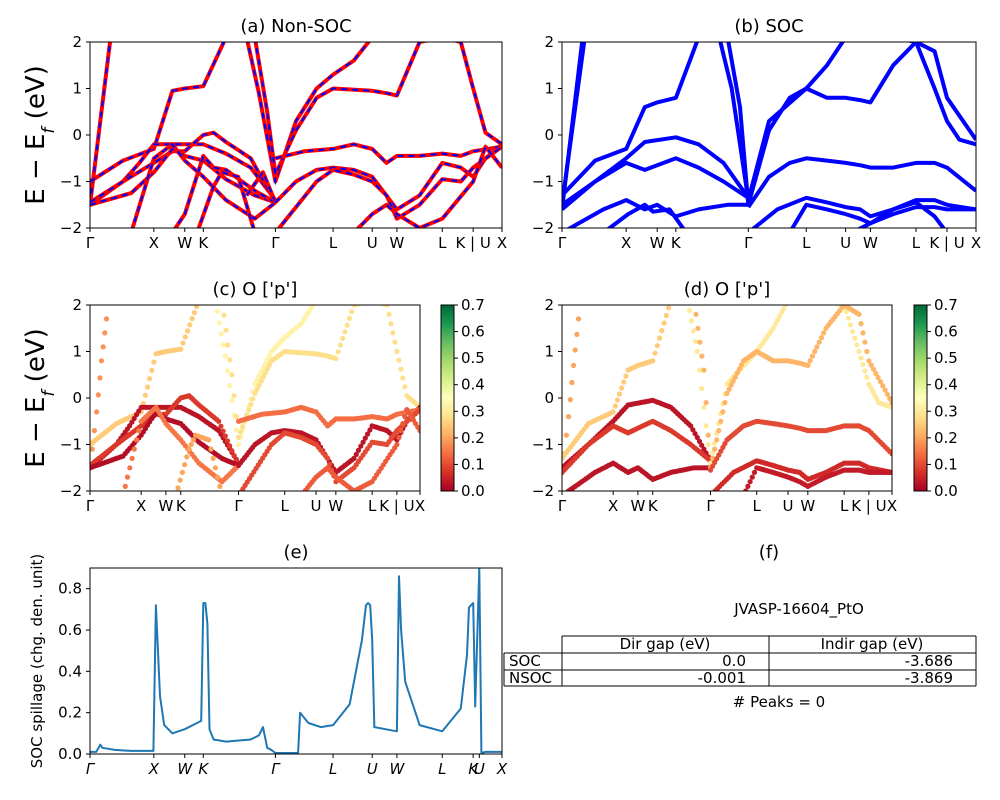 The height and width of the screenshot is (800, 1000). I want to click on y-tick-label: 2, so click(77, 42).